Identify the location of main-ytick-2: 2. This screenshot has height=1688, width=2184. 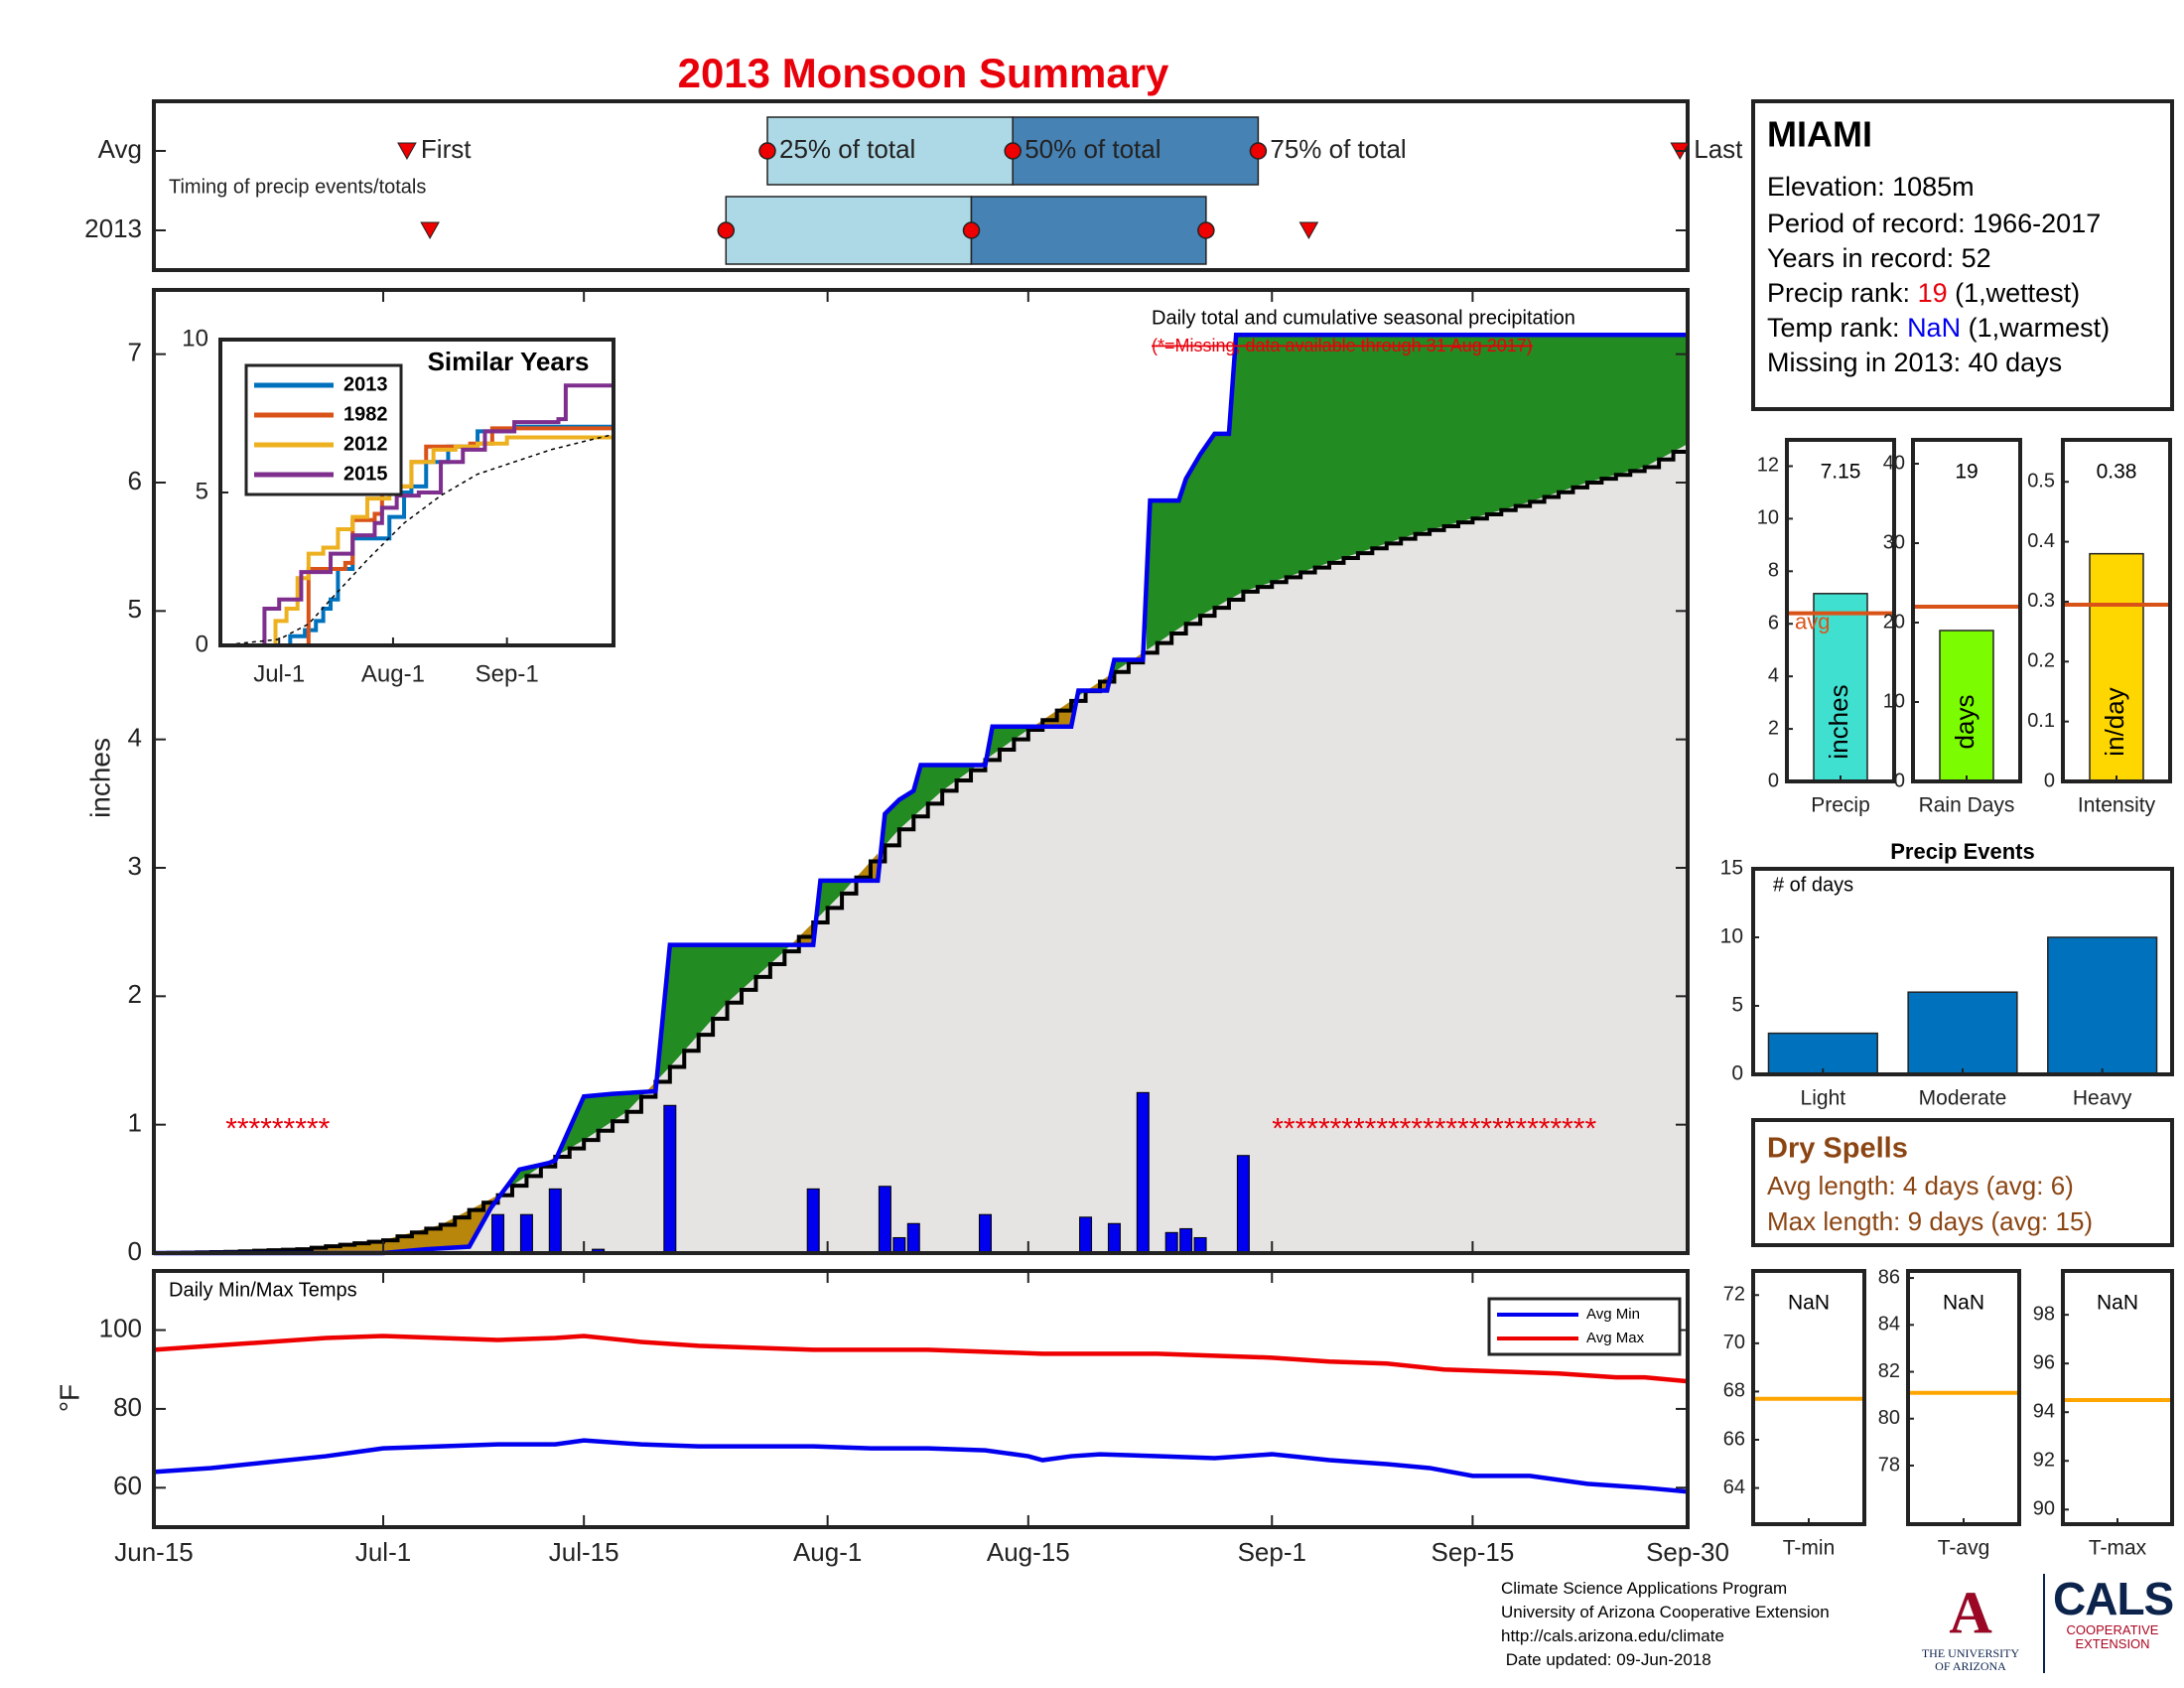
(135, 994).